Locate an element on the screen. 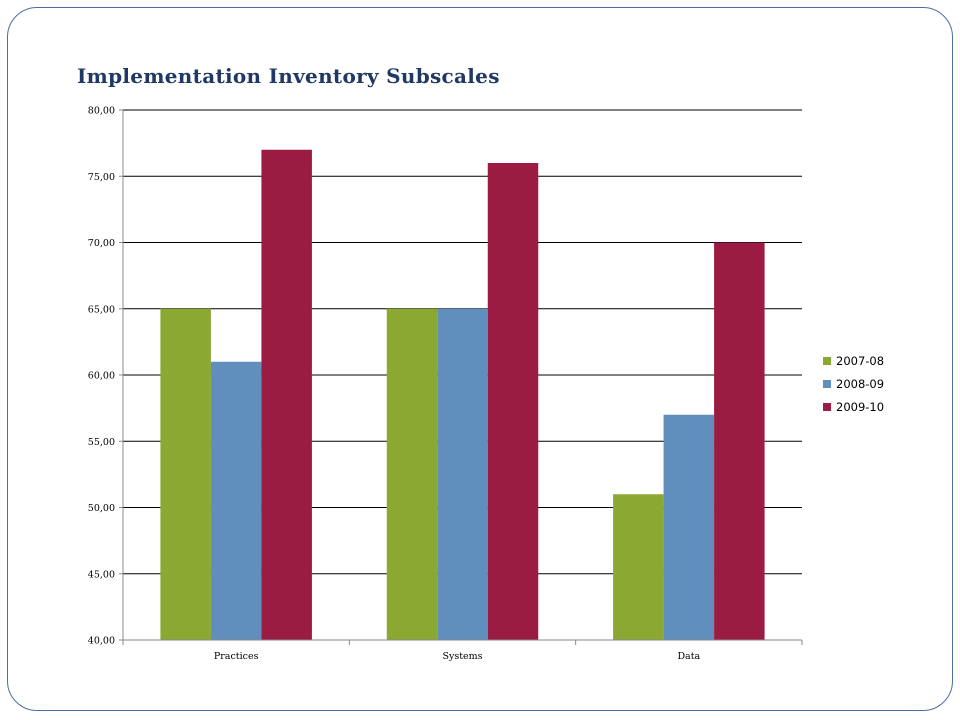 The height and width of the screenshot is (720, 960). bar-2008-09-Systems is located at coordinates (462, 474).